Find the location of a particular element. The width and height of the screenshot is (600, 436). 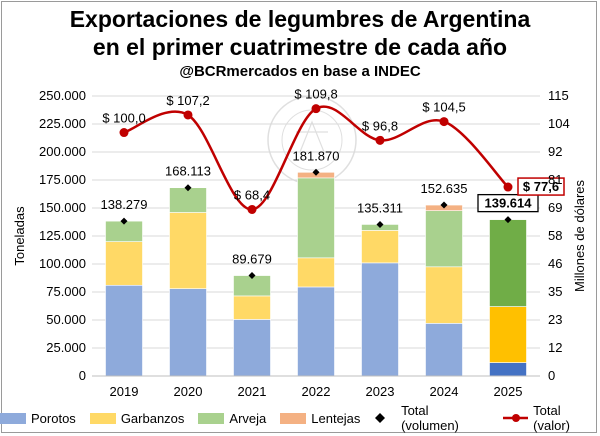

bar-porotos-2019 is located at coordinates (124, 330).